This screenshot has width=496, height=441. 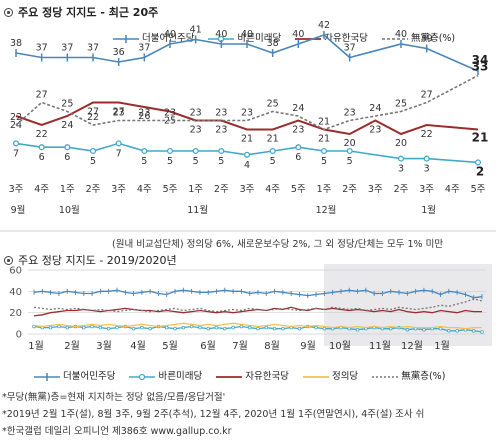 I want to click on data-label-dem: 34, so click(x=480, y=60).